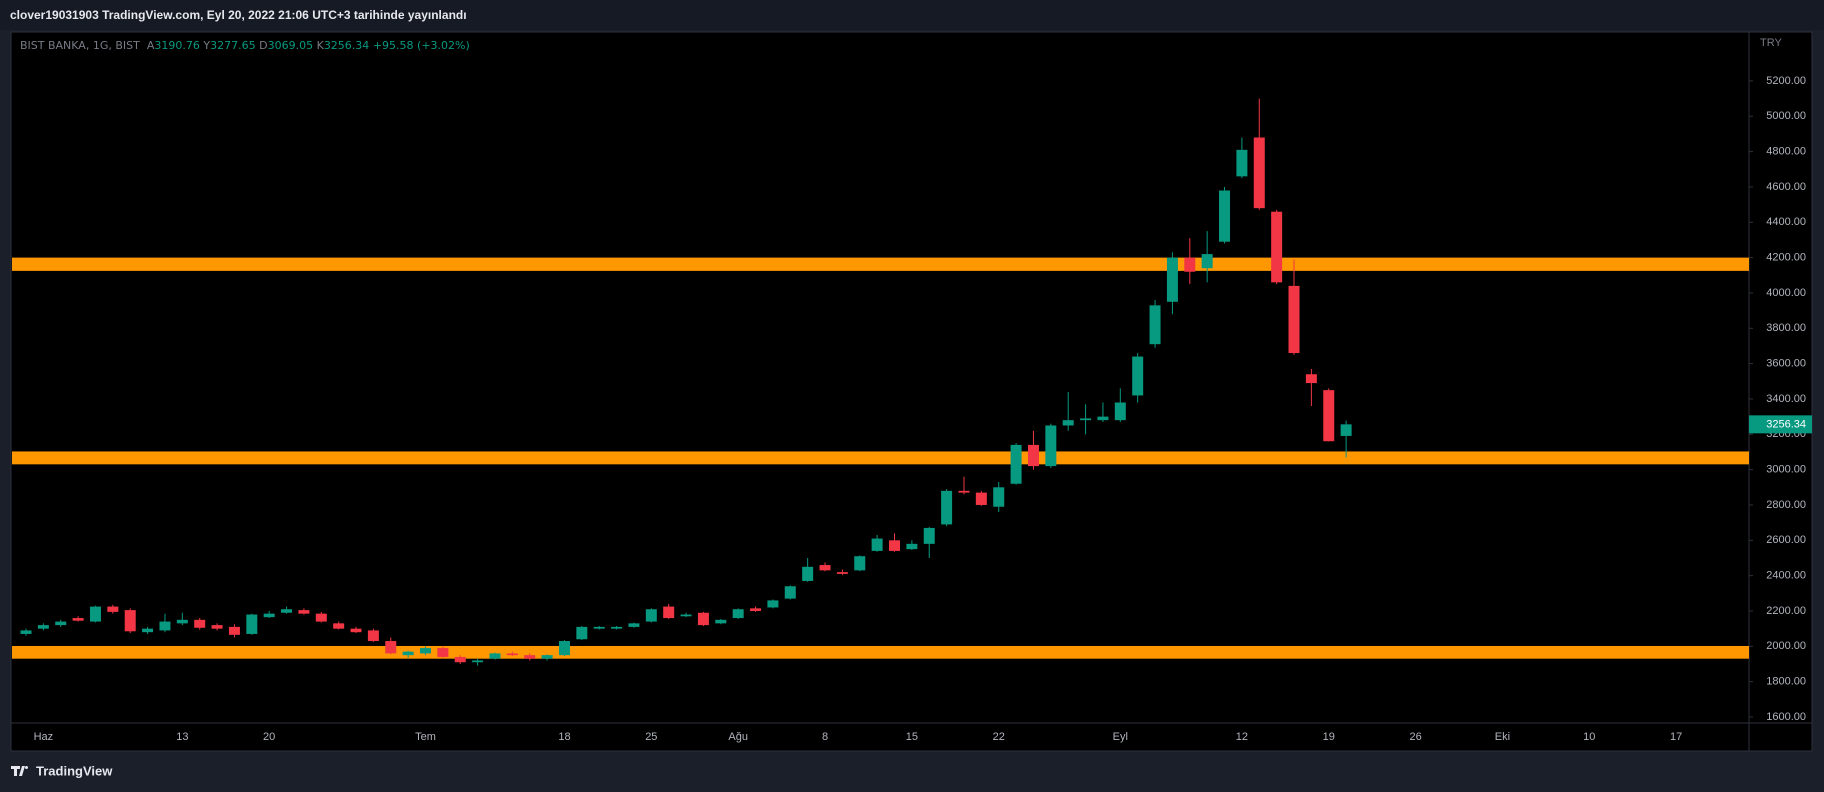 This screenshot has width=1824, height=792. What do you see at coordinates (1120, 737) in the screenshot?
I see `x-tick-label: Eyl` at bounding box center [1120, 737].